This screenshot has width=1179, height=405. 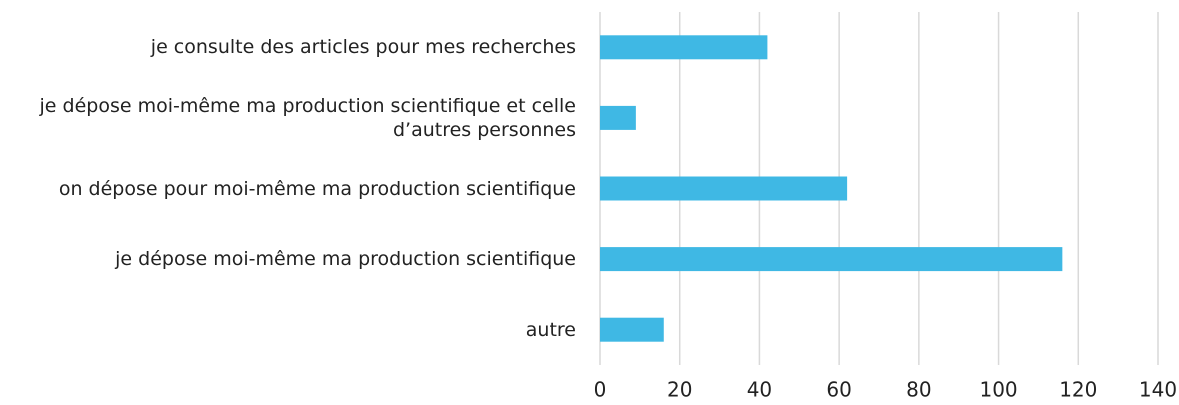 I want to click on x-tick-label: 120, so click(x=1078, y=390).